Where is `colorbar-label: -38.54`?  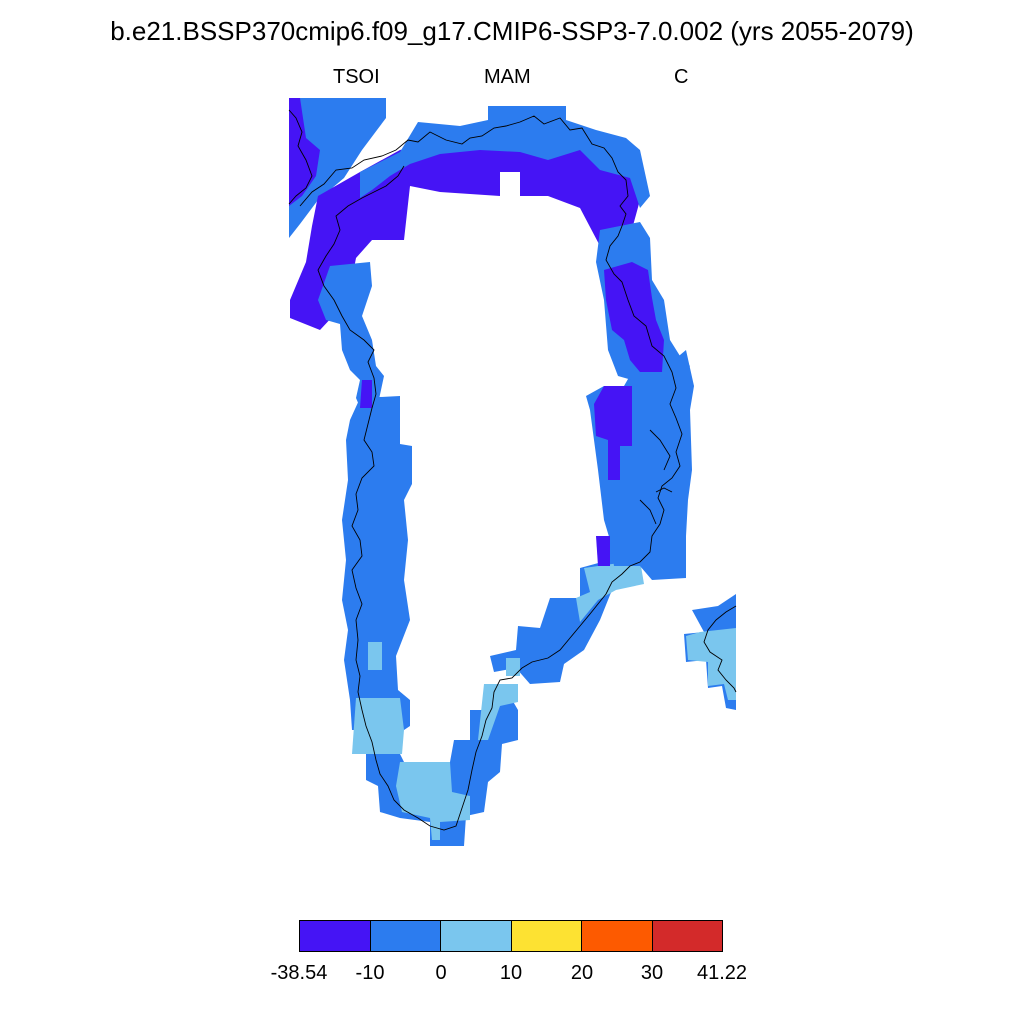 colorbar-label: -38.54 is located at coordinates (299, 973).